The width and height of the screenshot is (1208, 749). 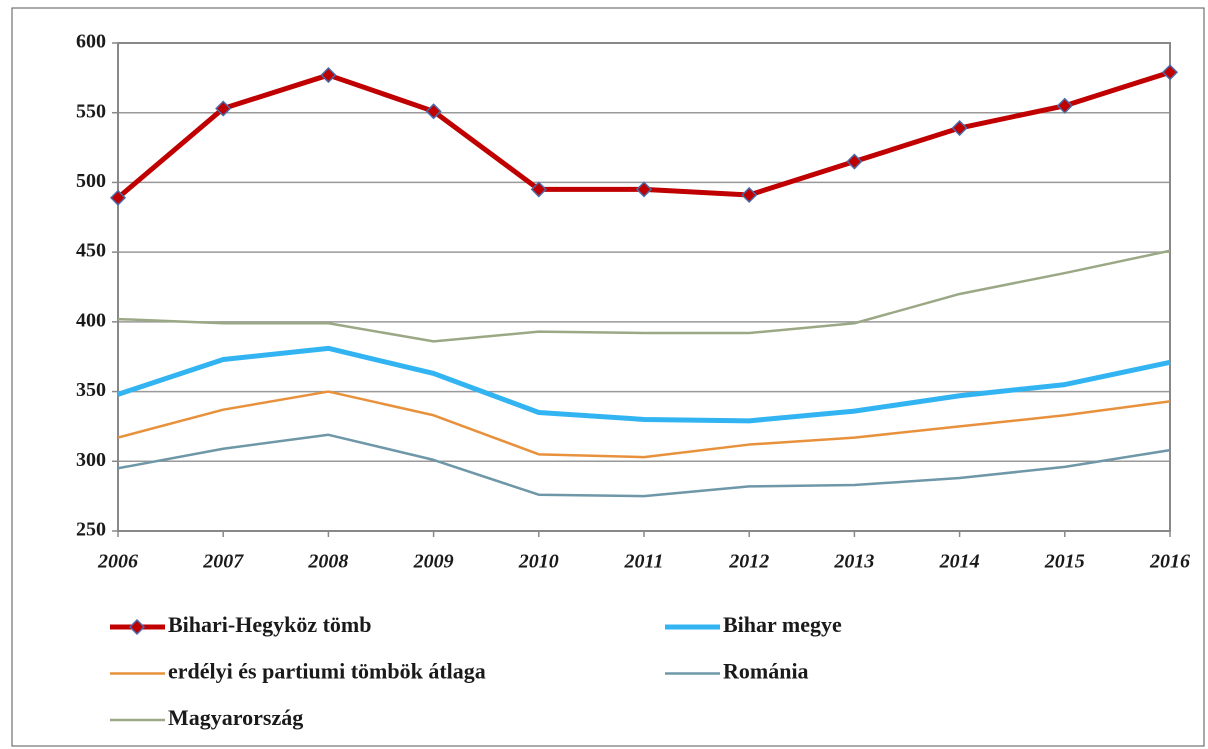 What do you see at coordinates (1169, 562) in the screenshot?
I see `x-tick-label: 2016` at bounding box center [1169, 562].